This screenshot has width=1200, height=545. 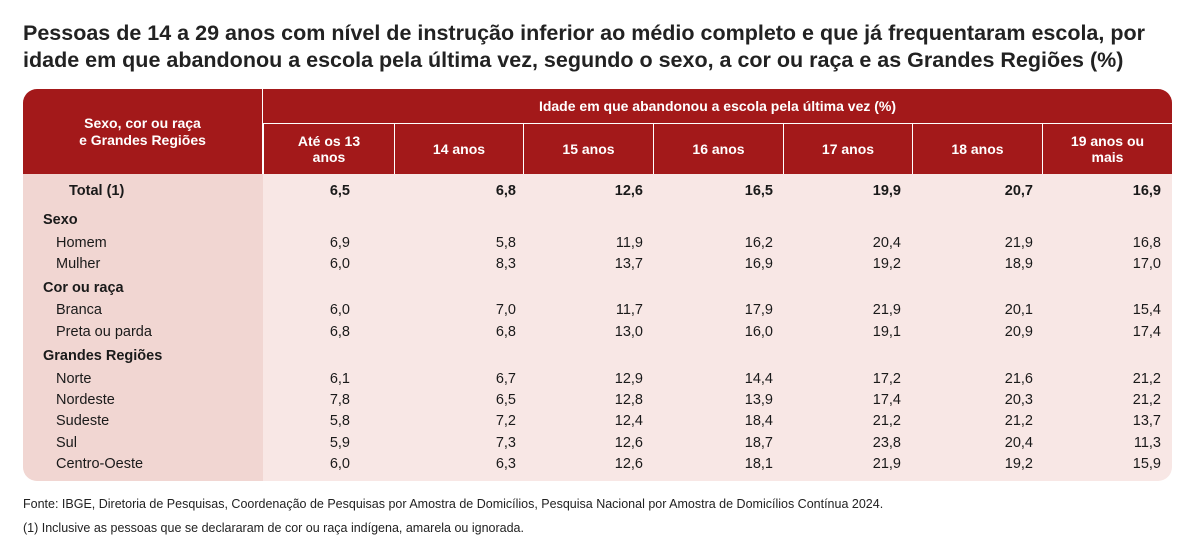 I want to click on column-header-line-1: 14 anos, so click(x=459, y=149).